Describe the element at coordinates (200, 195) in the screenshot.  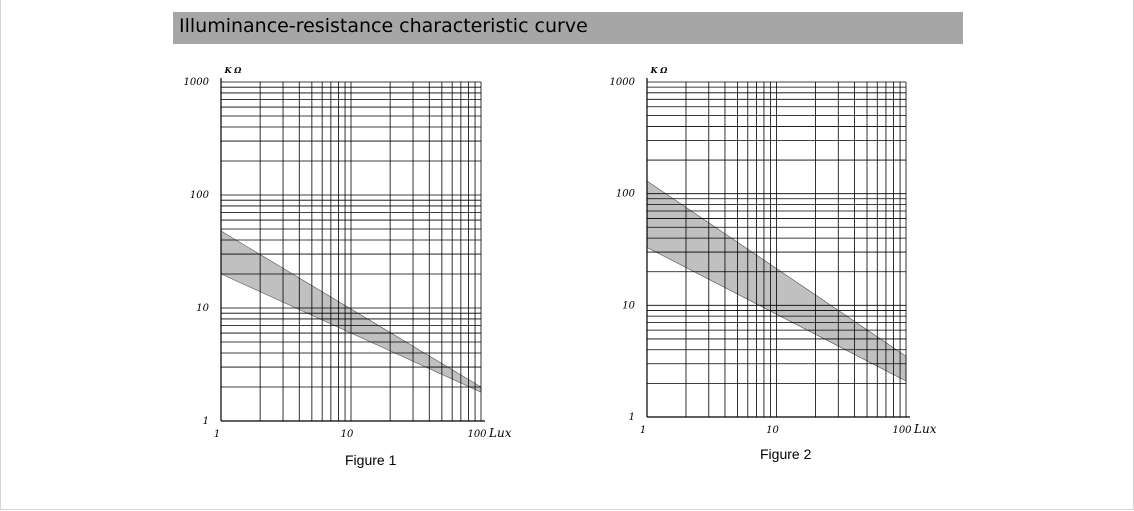
I see `chart-1-y-tick-label: 100` at that location.